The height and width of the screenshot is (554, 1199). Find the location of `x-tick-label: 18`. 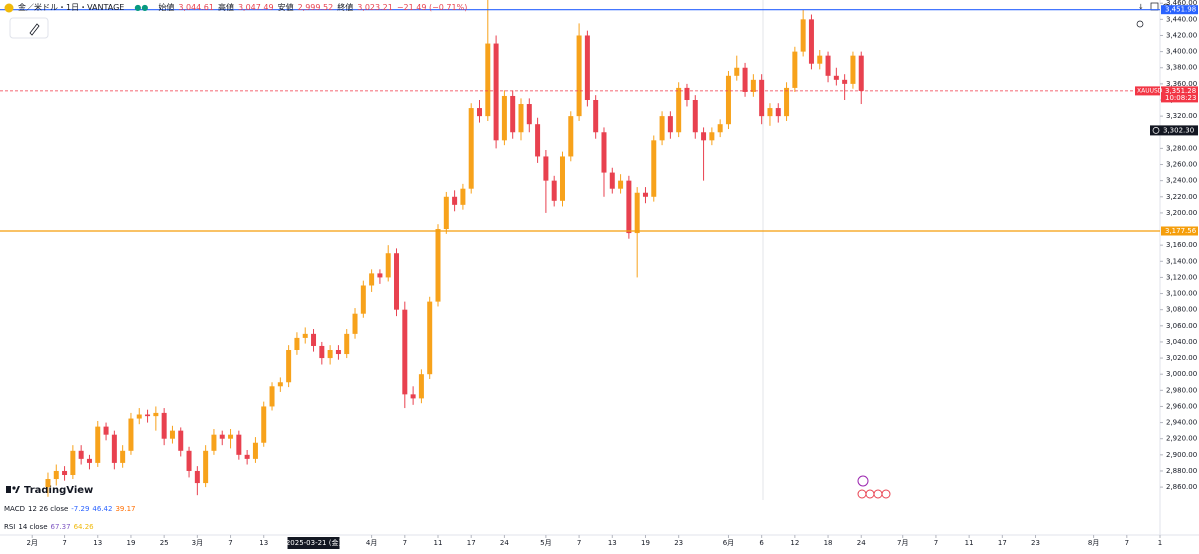

x-tick-label: 18 is located at coordinates (828, 543).